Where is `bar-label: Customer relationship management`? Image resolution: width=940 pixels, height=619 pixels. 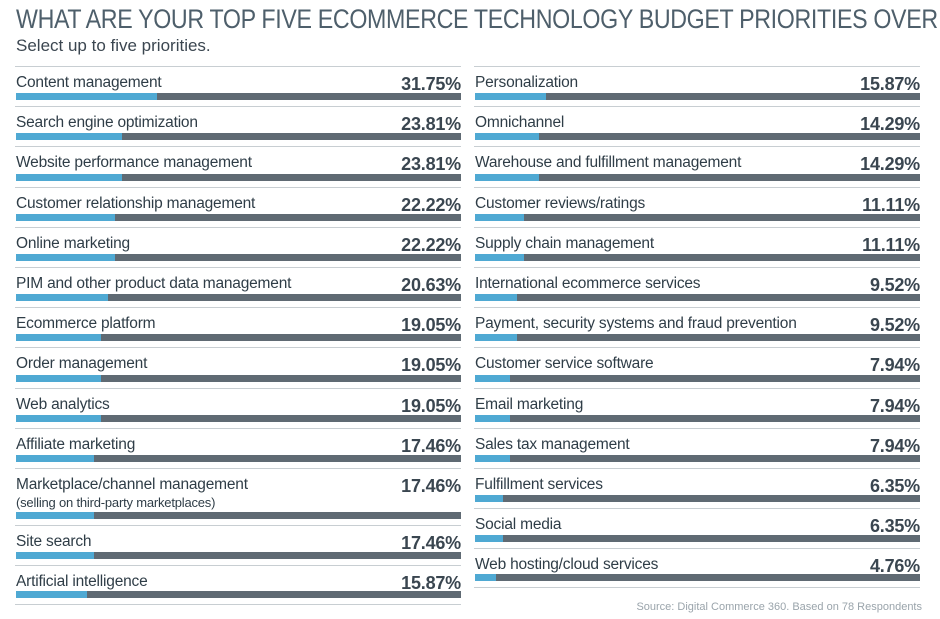
bar-label: Customer relationship management is located at coordinates (135, 204).